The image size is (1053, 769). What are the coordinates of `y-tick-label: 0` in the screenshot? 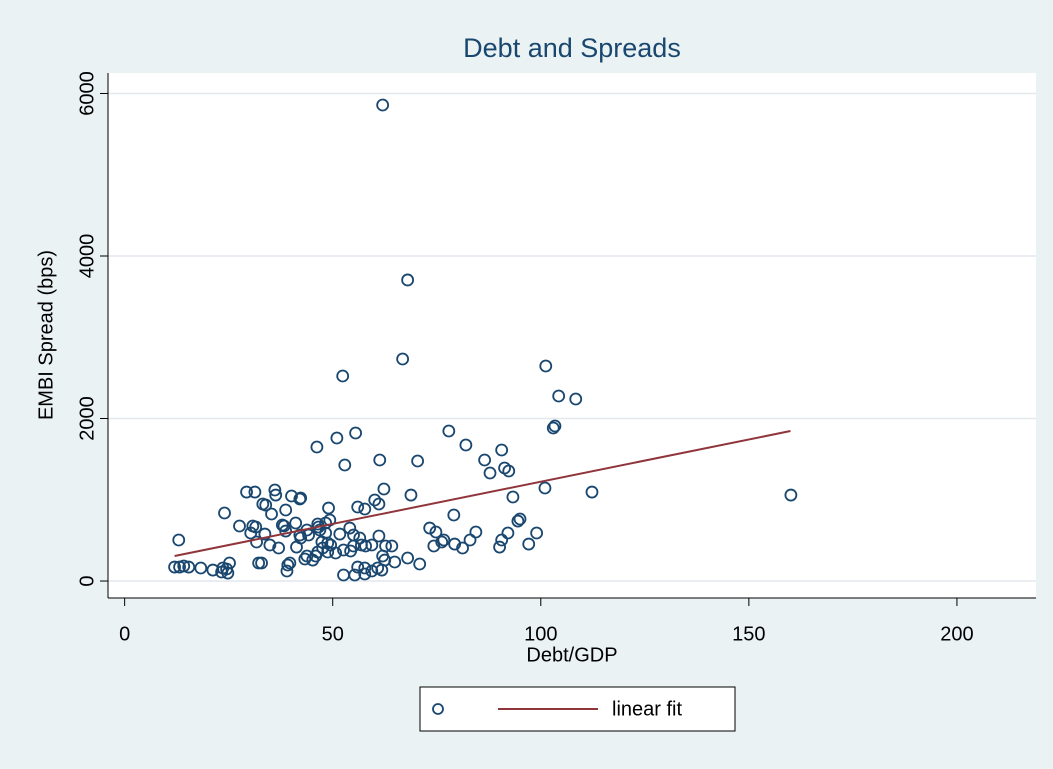 It's located at (87, 580).